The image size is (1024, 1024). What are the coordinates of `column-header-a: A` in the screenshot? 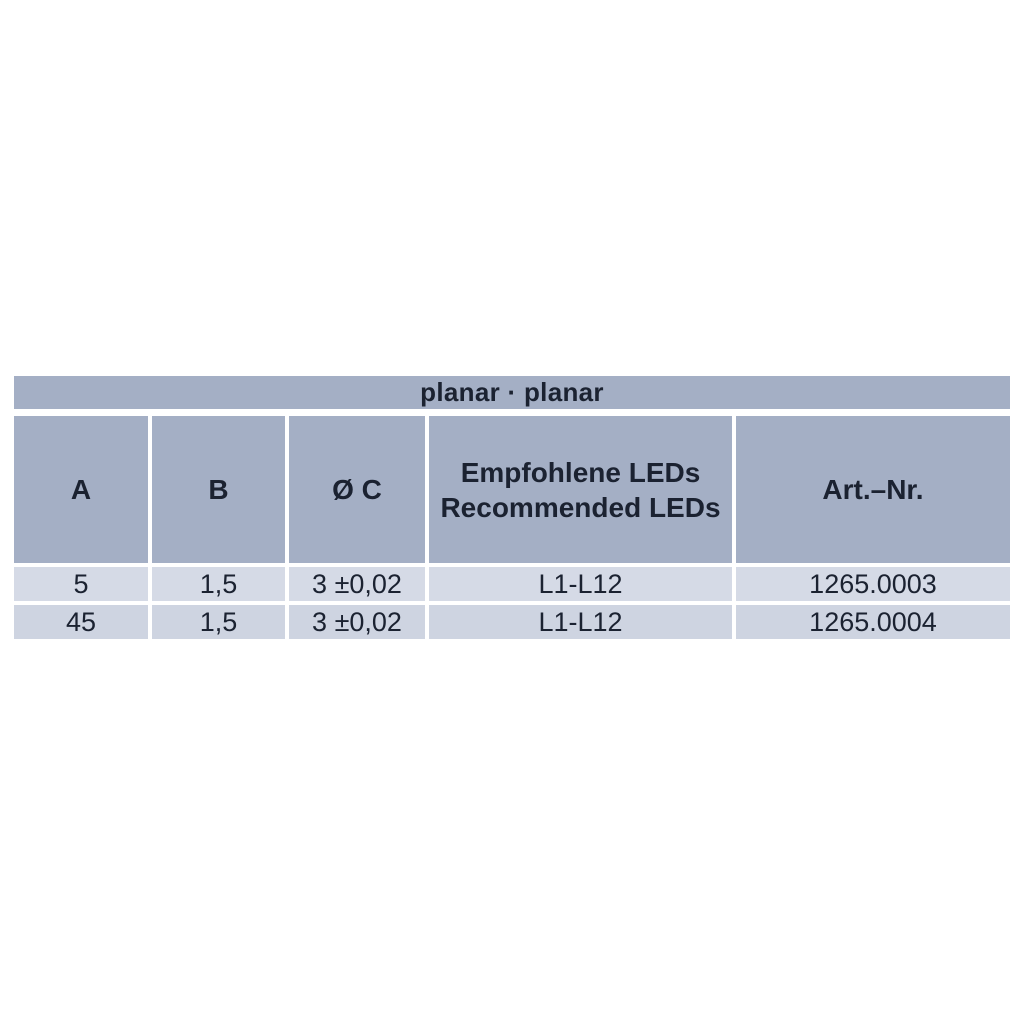 It's located at (81, 489).